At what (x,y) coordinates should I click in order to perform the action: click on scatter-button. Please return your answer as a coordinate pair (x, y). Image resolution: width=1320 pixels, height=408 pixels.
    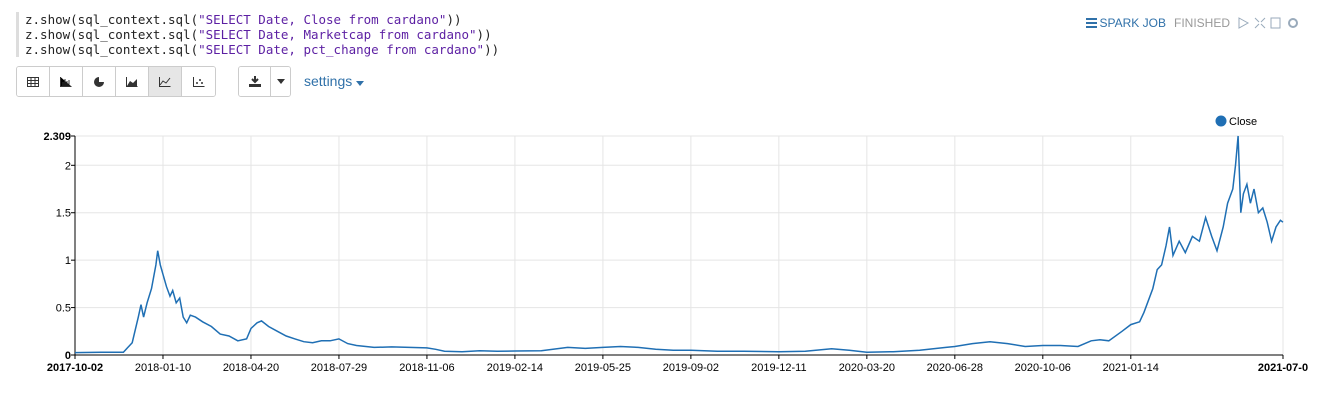
    Looking at the image, I should click on (198, 81).